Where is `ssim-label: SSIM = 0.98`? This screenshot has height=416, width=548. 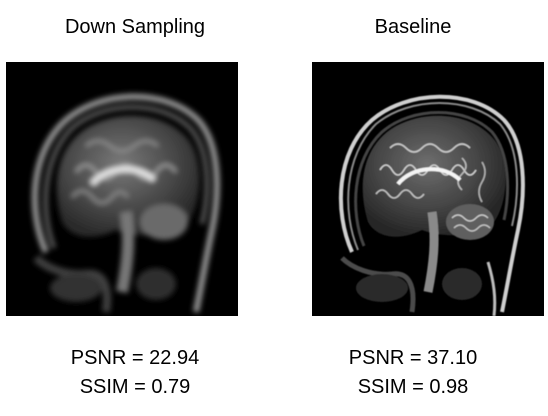
ssim-label: SSIM = 0.98 is located at coordinates (413, 387).